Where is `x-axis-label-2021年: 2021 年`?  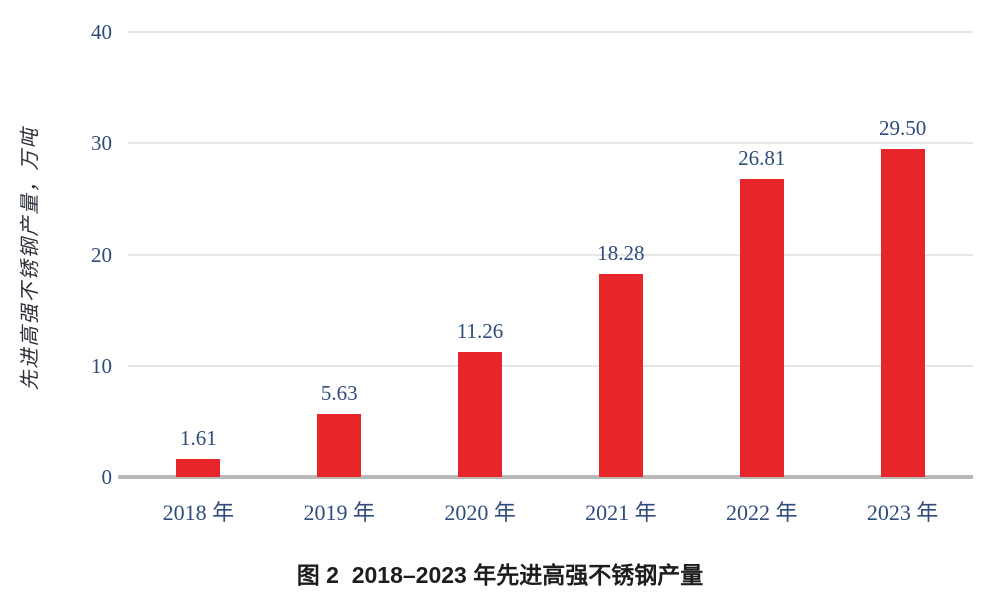
x-axis-label-2021年: 2021 年 is located at coordinates (621, 512).